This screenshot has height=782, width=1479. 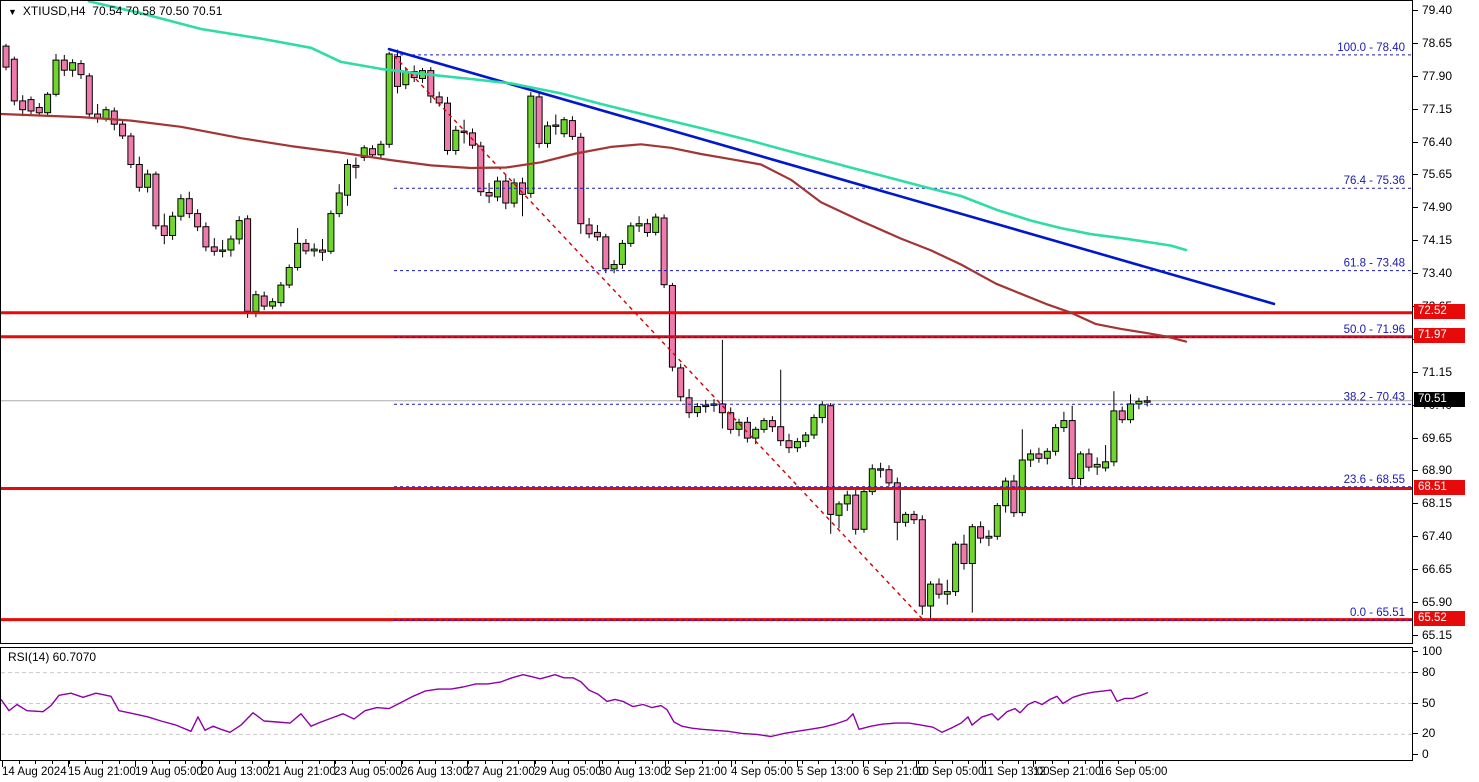 What do you see at coordinates (1437, 142) in the screenshot?
I see `price-tick-label: 76.40` at bounding box center [1437, 142].